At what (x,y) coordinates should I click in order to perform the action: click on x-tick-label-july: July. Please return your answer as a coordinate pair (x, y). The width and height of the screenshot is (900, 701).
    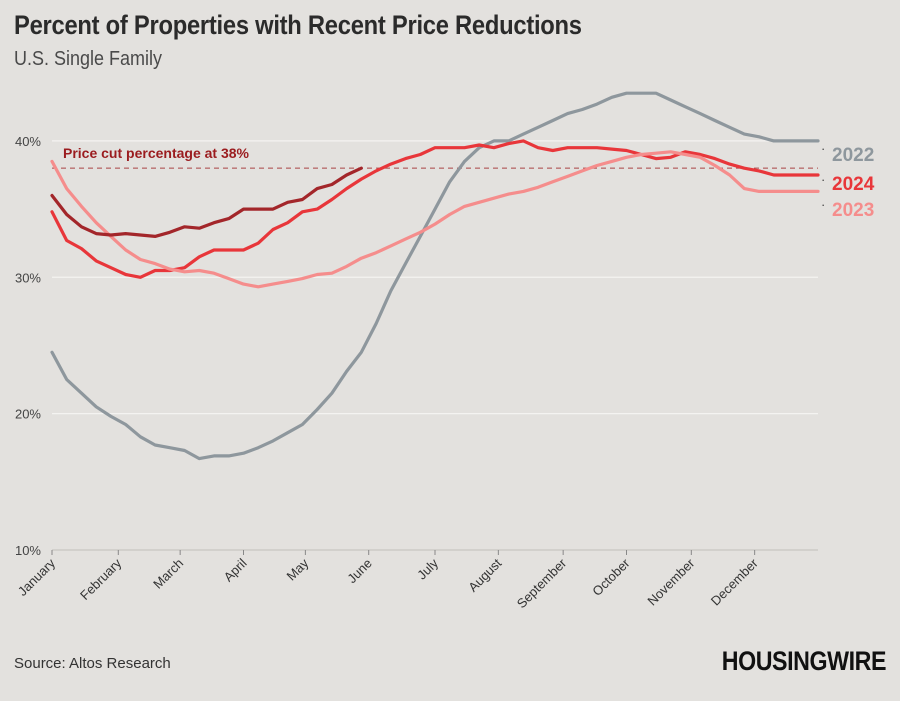
    Looking at the image, I should click on (427, 568).